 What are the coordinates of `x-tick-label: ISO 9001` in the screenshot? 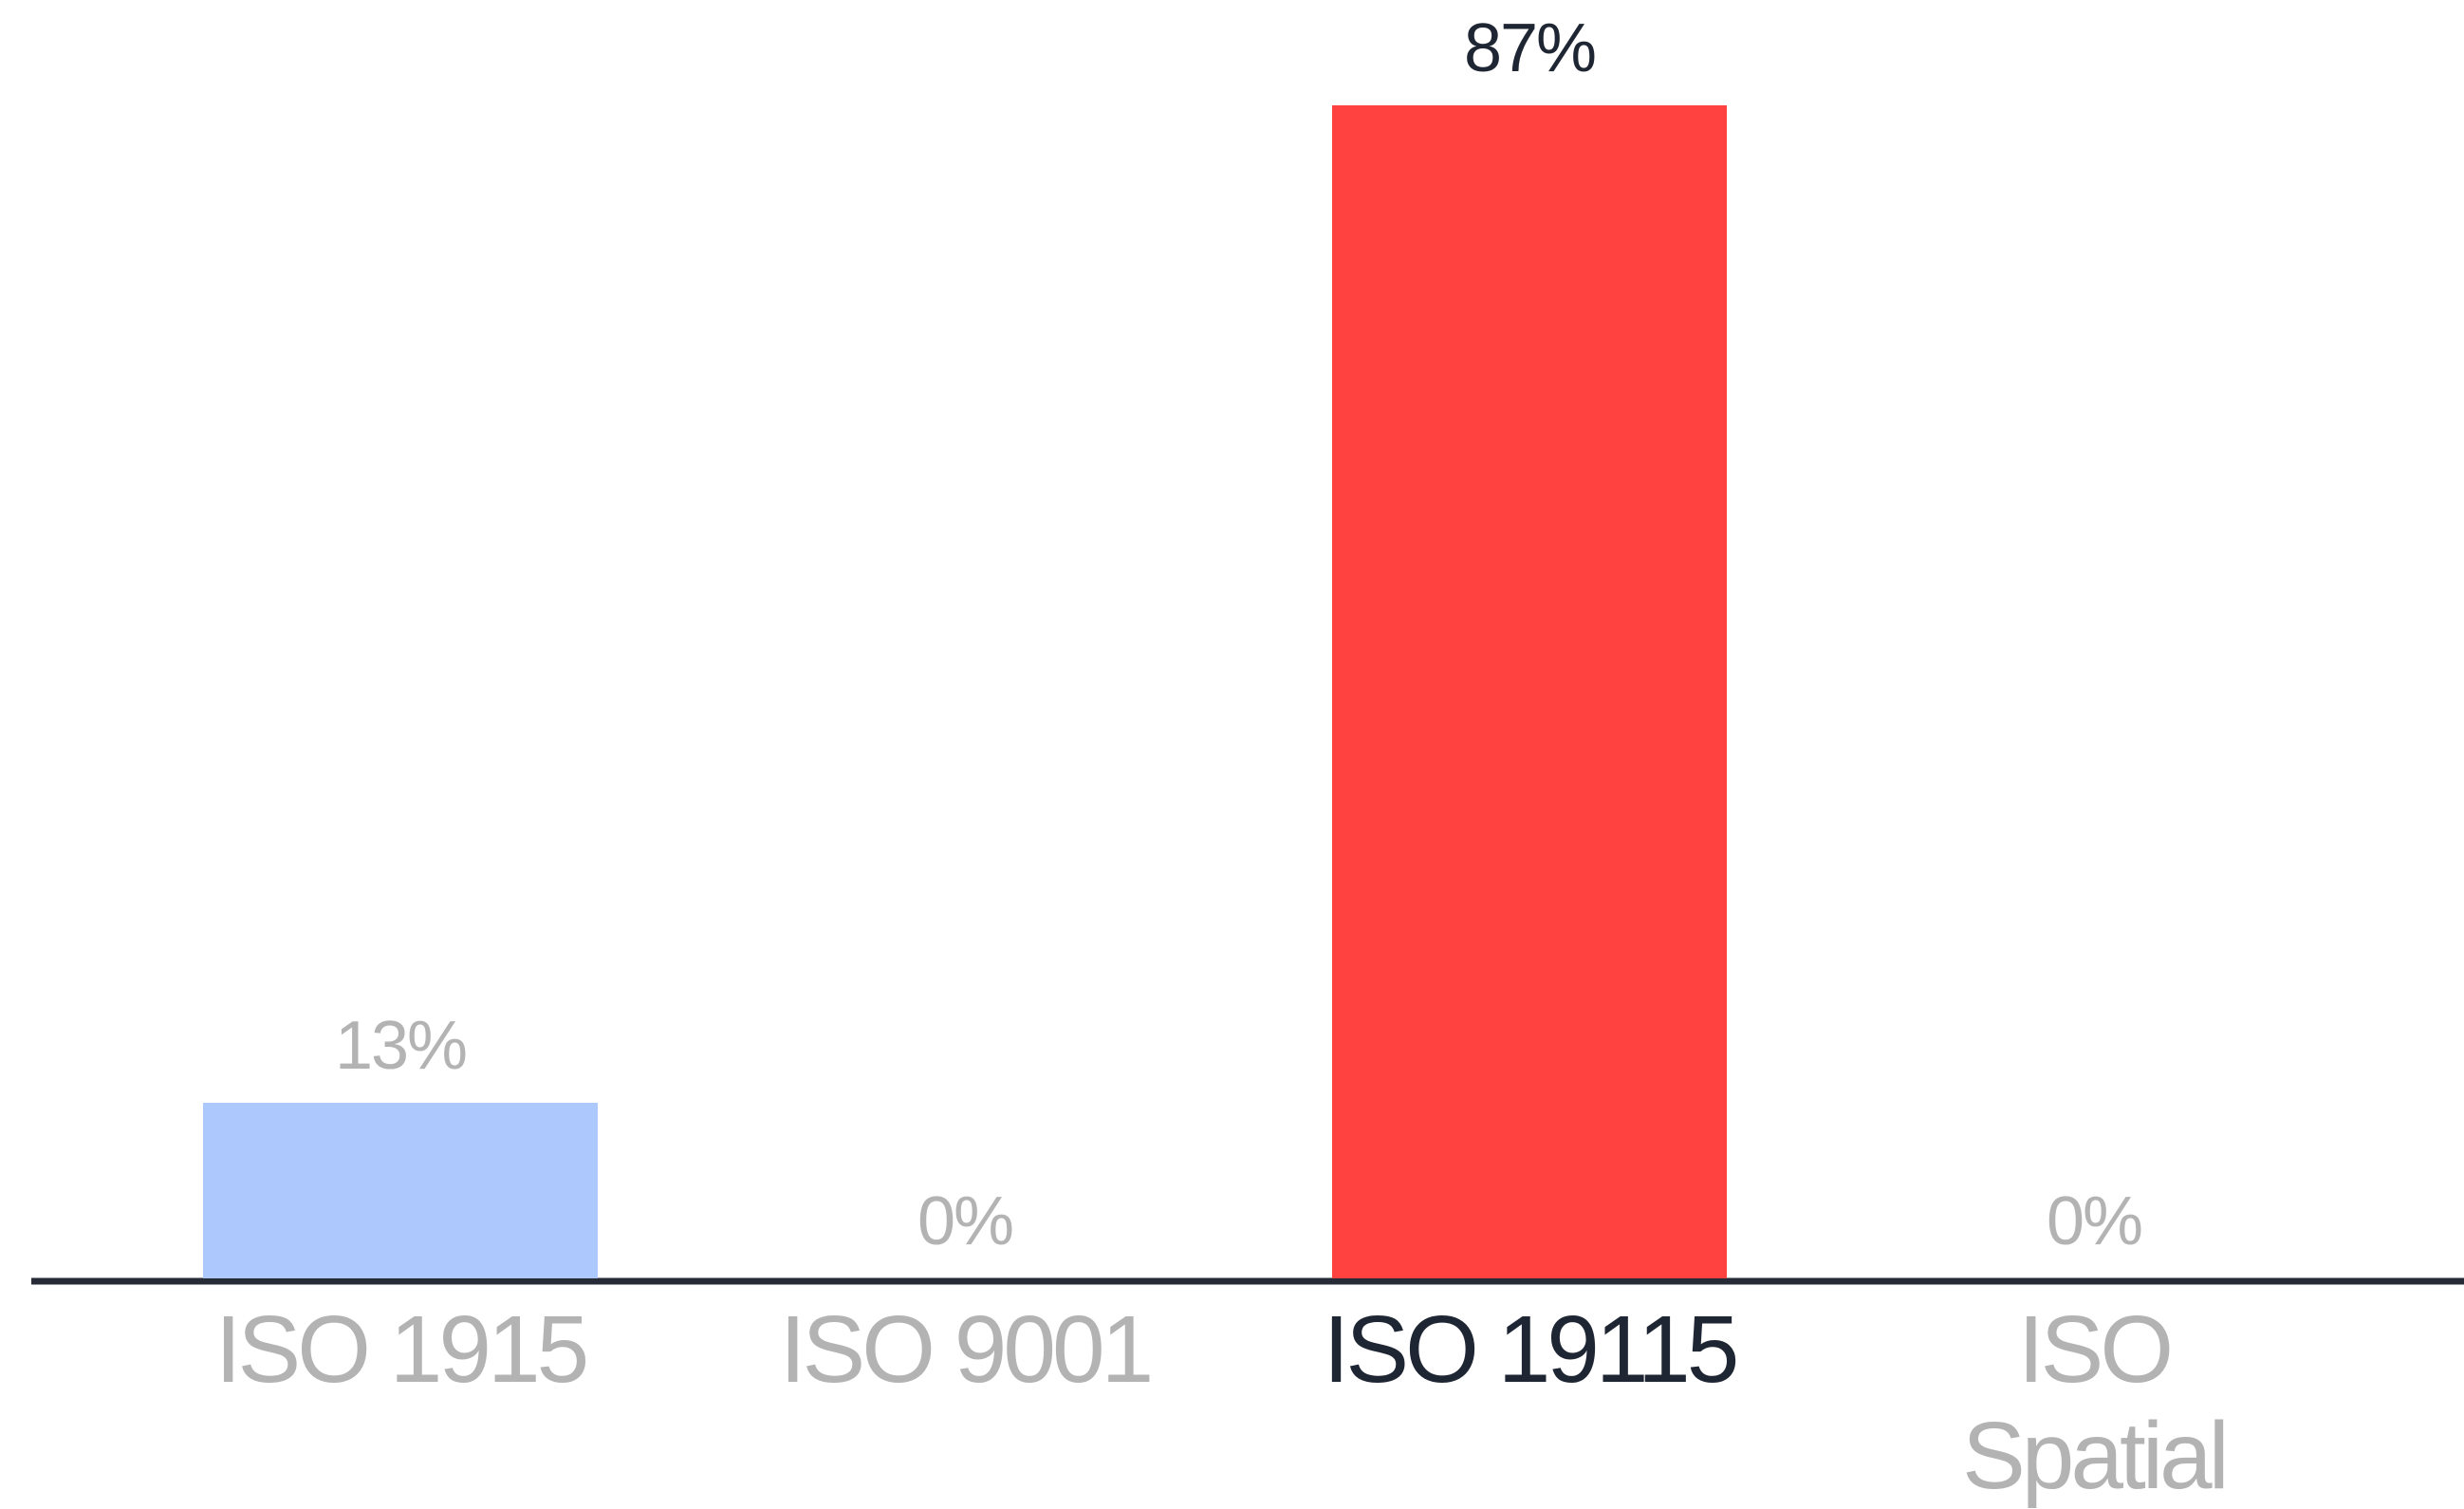 It's located at (967, 1349).